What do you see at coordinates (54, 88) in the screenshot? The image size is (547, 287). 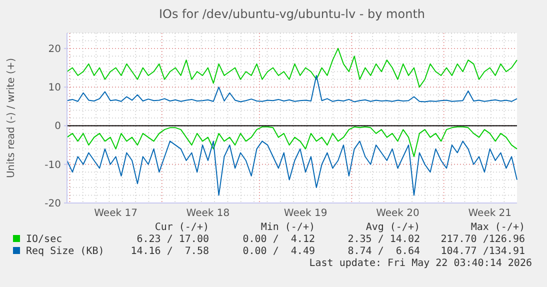 I see `y-tick-label: 10` at bounding box center [54, 88].